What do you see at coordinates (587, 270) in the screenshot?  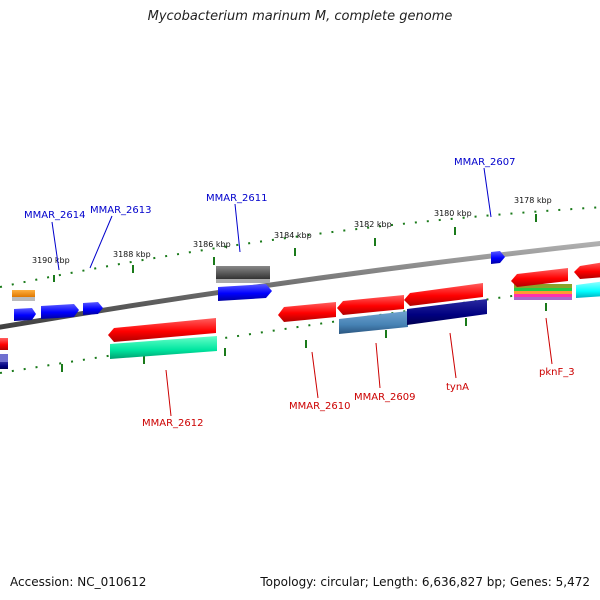 I see `gene-red-right-edge` at bounding box center [587, 270].